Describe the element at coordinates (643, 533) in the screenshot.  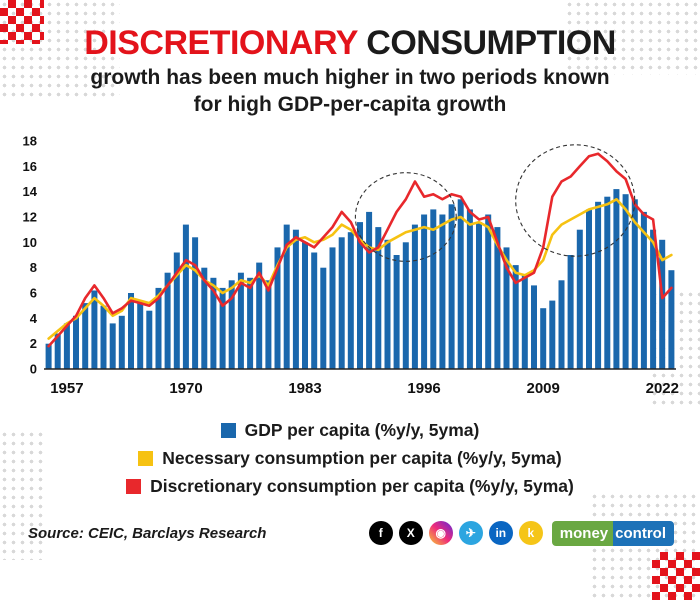
I see `logo-control: control` at that location.